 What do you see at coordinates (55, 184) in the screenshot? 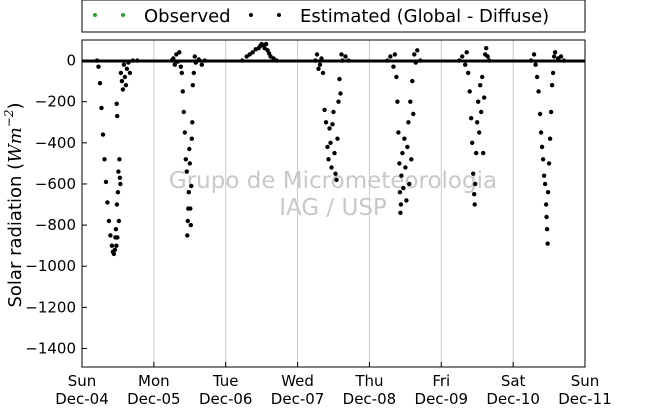
I see `y-tick-label: −600` at bounding box center [55, 184].